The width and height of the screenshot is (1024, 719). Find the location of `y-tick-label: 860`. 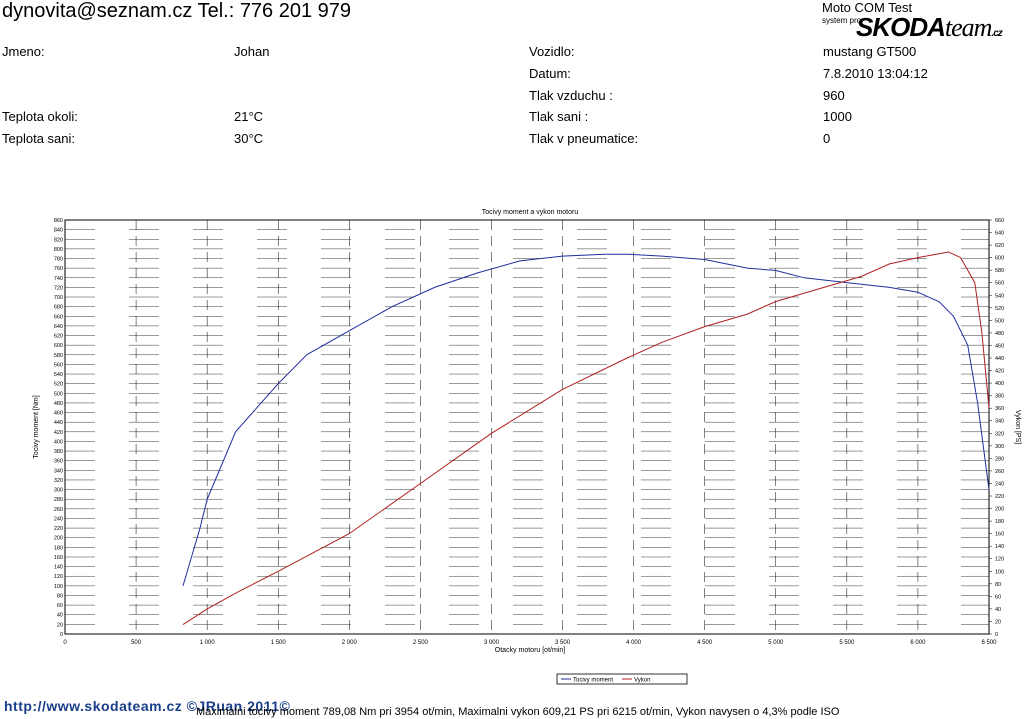

y-tick-label: 860 is located at coordinates (58, 221).